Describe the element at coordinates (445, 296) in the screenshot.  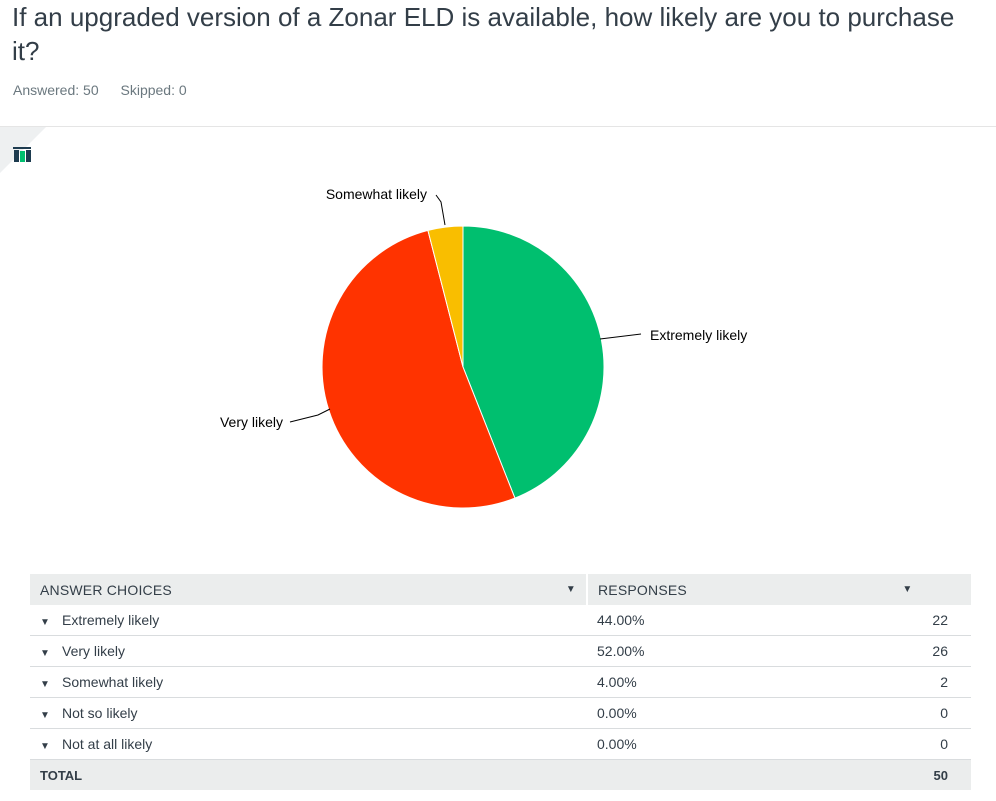
I see `pie-slice-somewhat-likely` at that location.